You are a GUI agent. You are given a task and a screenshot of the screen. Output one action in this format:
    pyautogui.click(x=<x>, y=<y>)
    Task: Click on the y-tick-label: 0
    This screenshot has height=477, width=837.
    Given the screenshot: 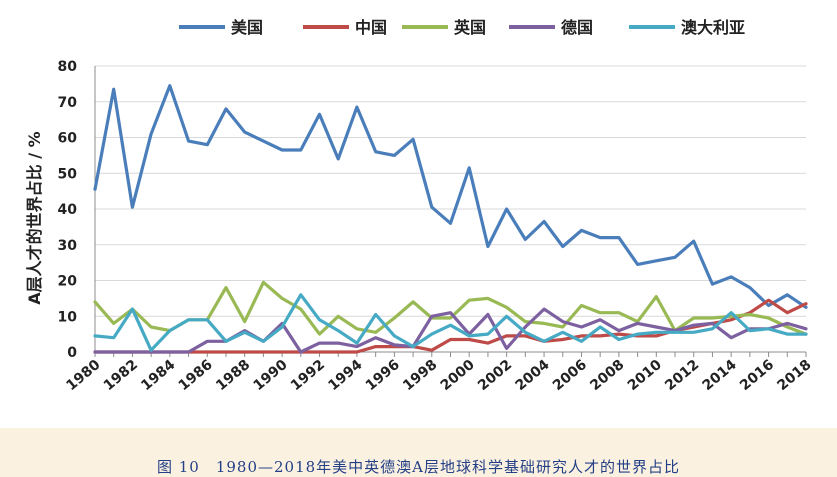 What is the action you would take?
    pyautogui.click(x=72, y=353)
    